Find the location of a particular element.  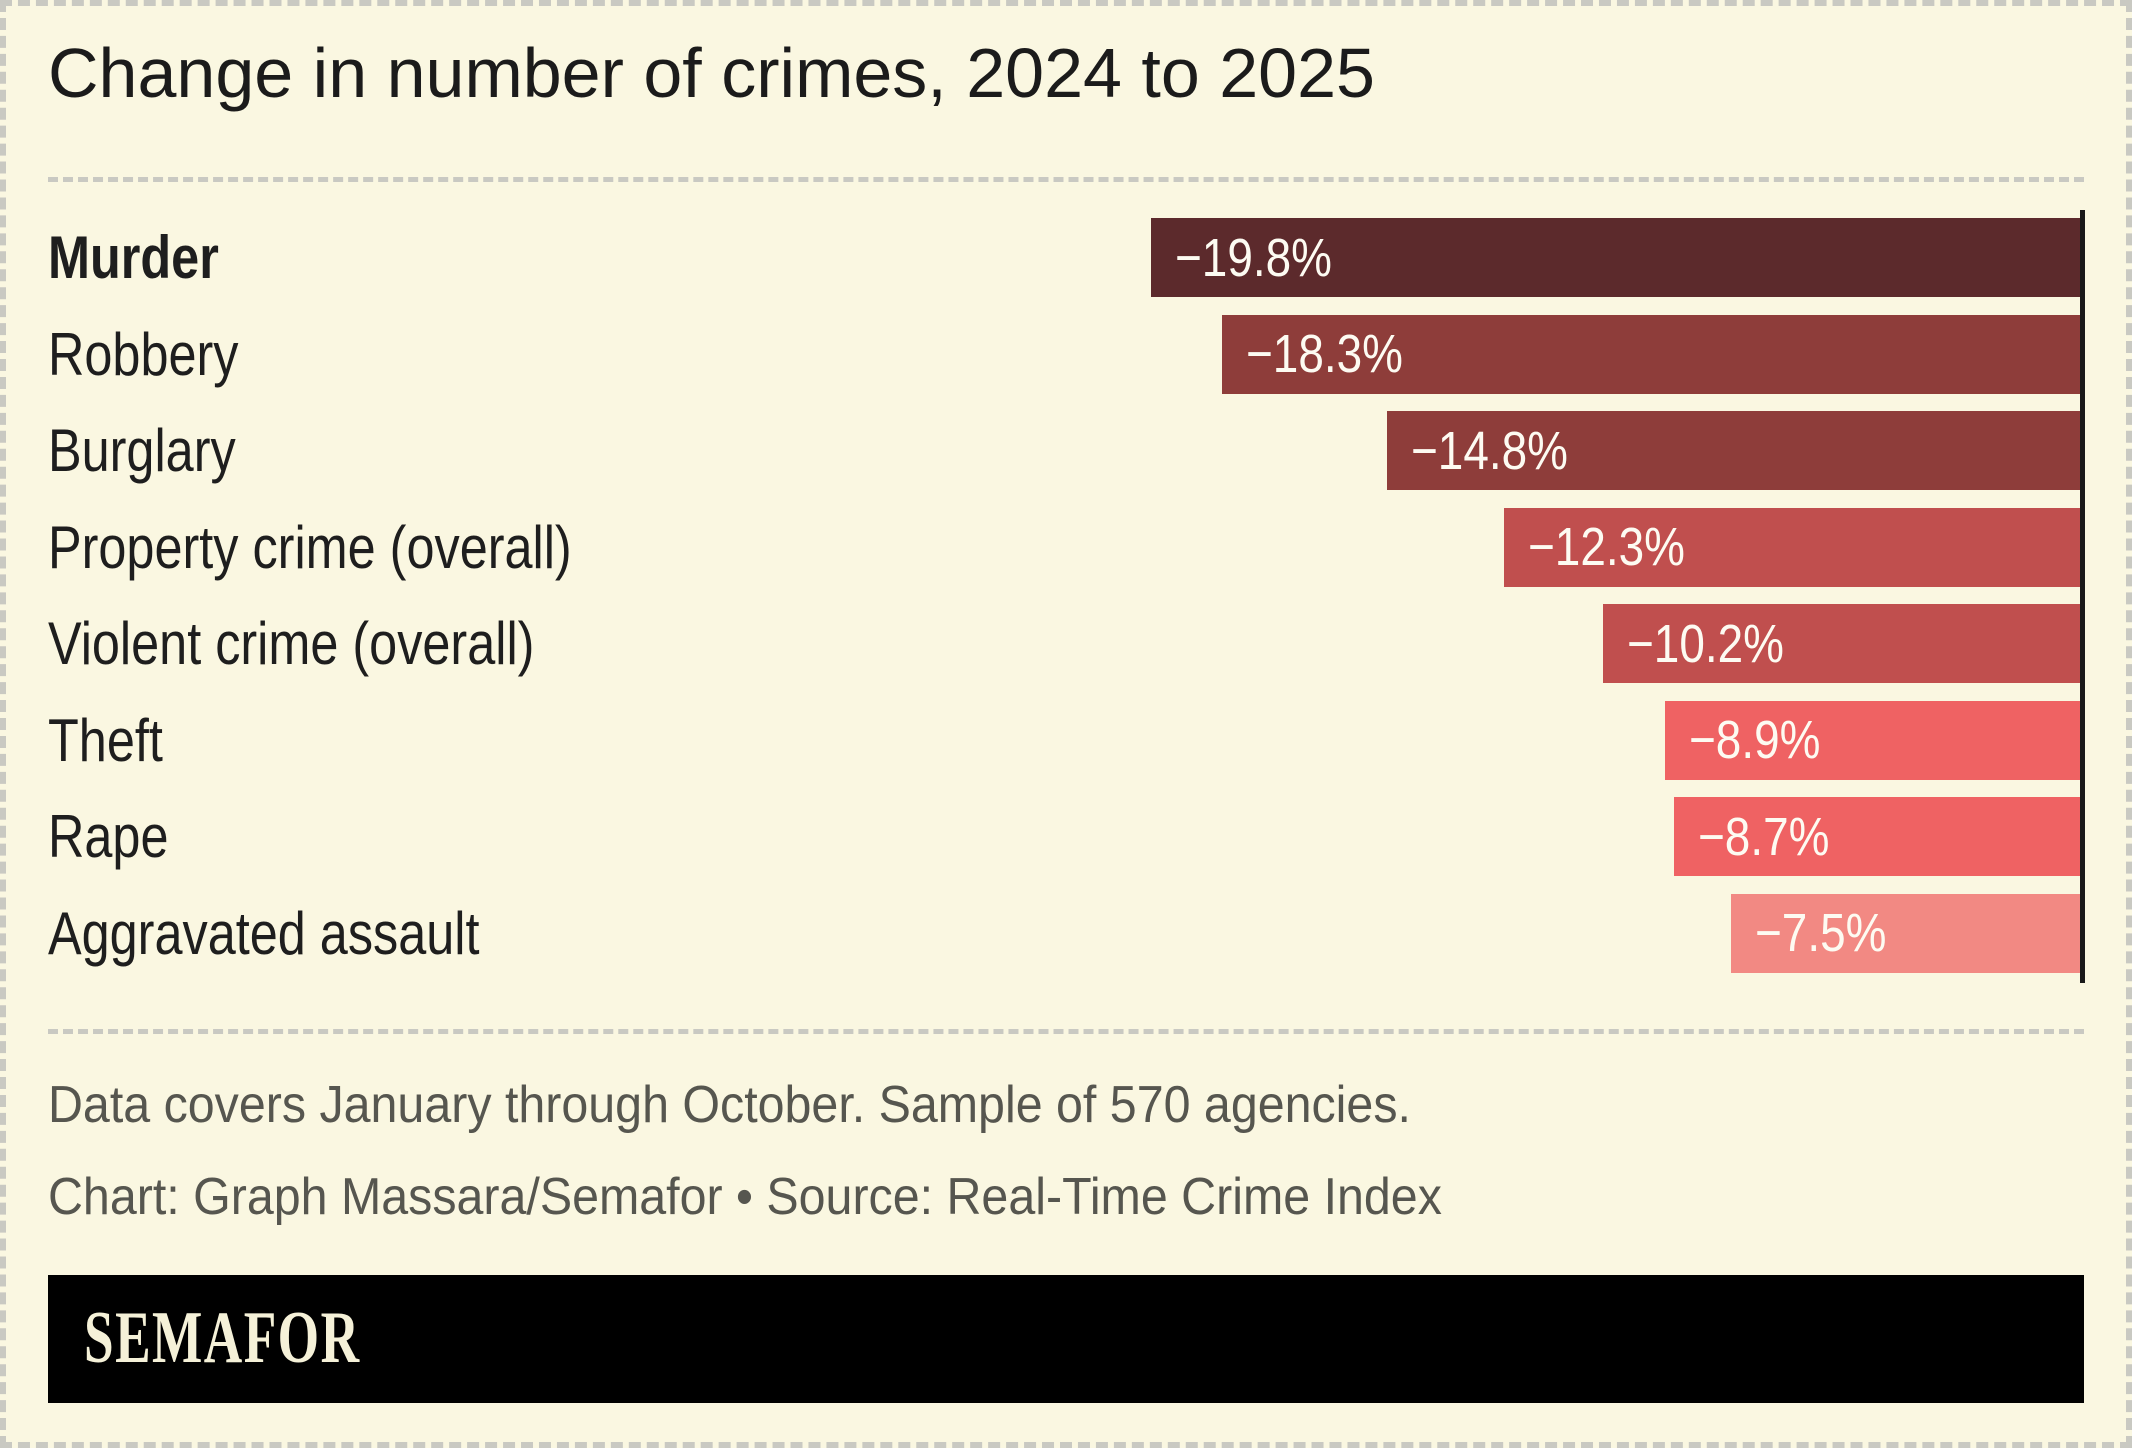

semafor-wordmark: SEMAFOR is located at coordinates (222, 1338).